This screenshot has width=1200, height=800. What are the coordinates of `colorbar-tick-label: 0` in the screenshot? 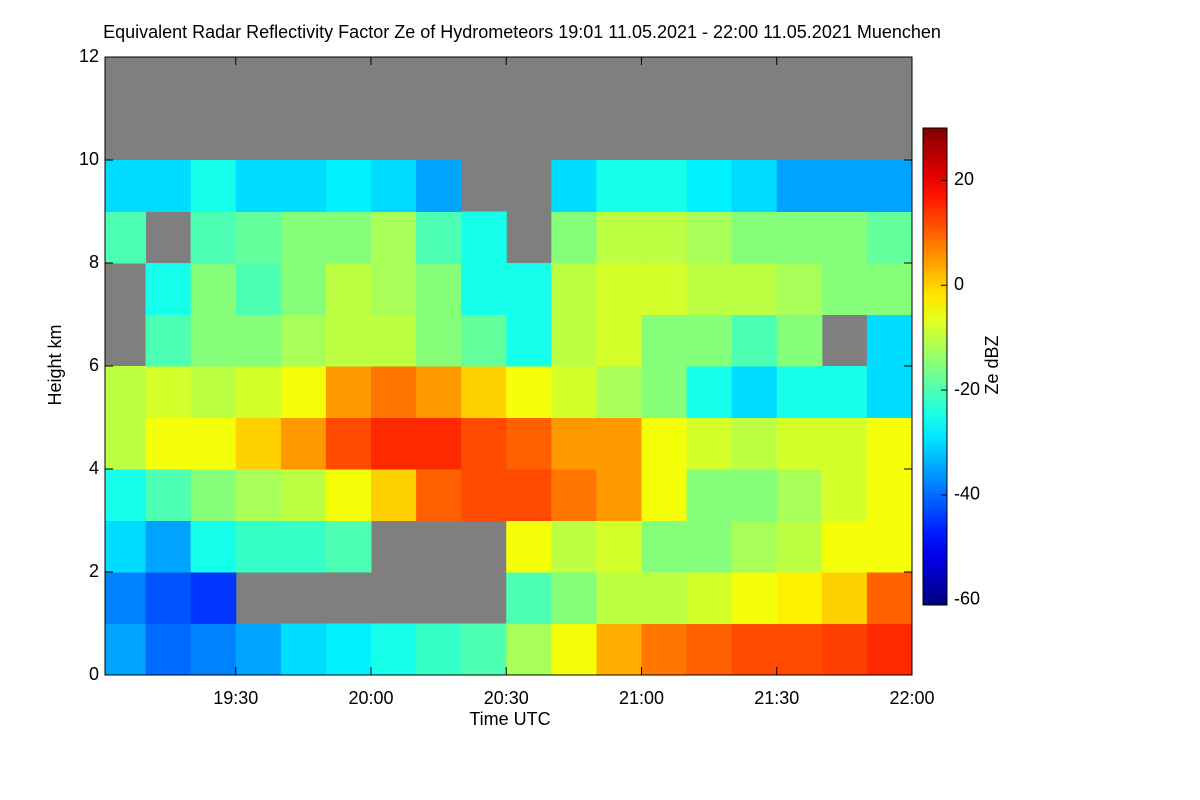 It's located at (959, 284).